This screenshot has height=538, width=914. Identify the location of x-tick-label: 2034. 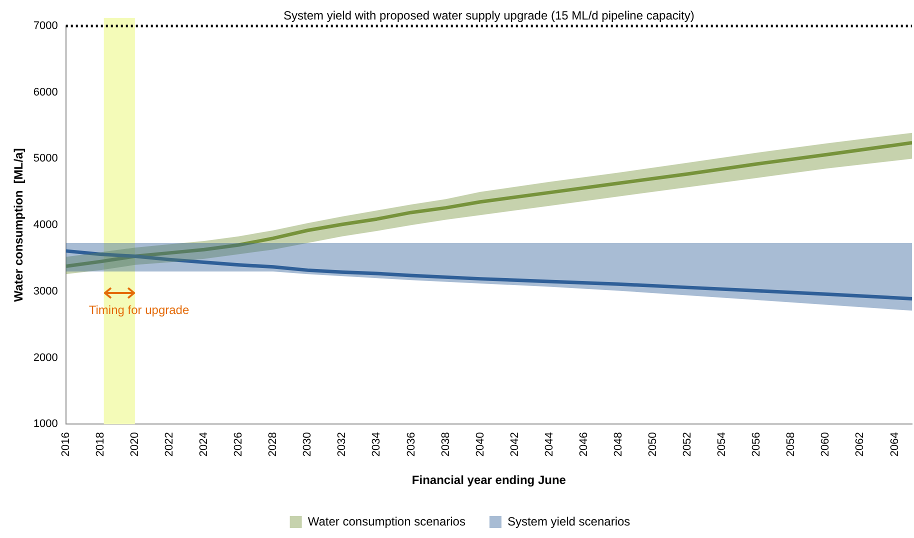
(376, 444).